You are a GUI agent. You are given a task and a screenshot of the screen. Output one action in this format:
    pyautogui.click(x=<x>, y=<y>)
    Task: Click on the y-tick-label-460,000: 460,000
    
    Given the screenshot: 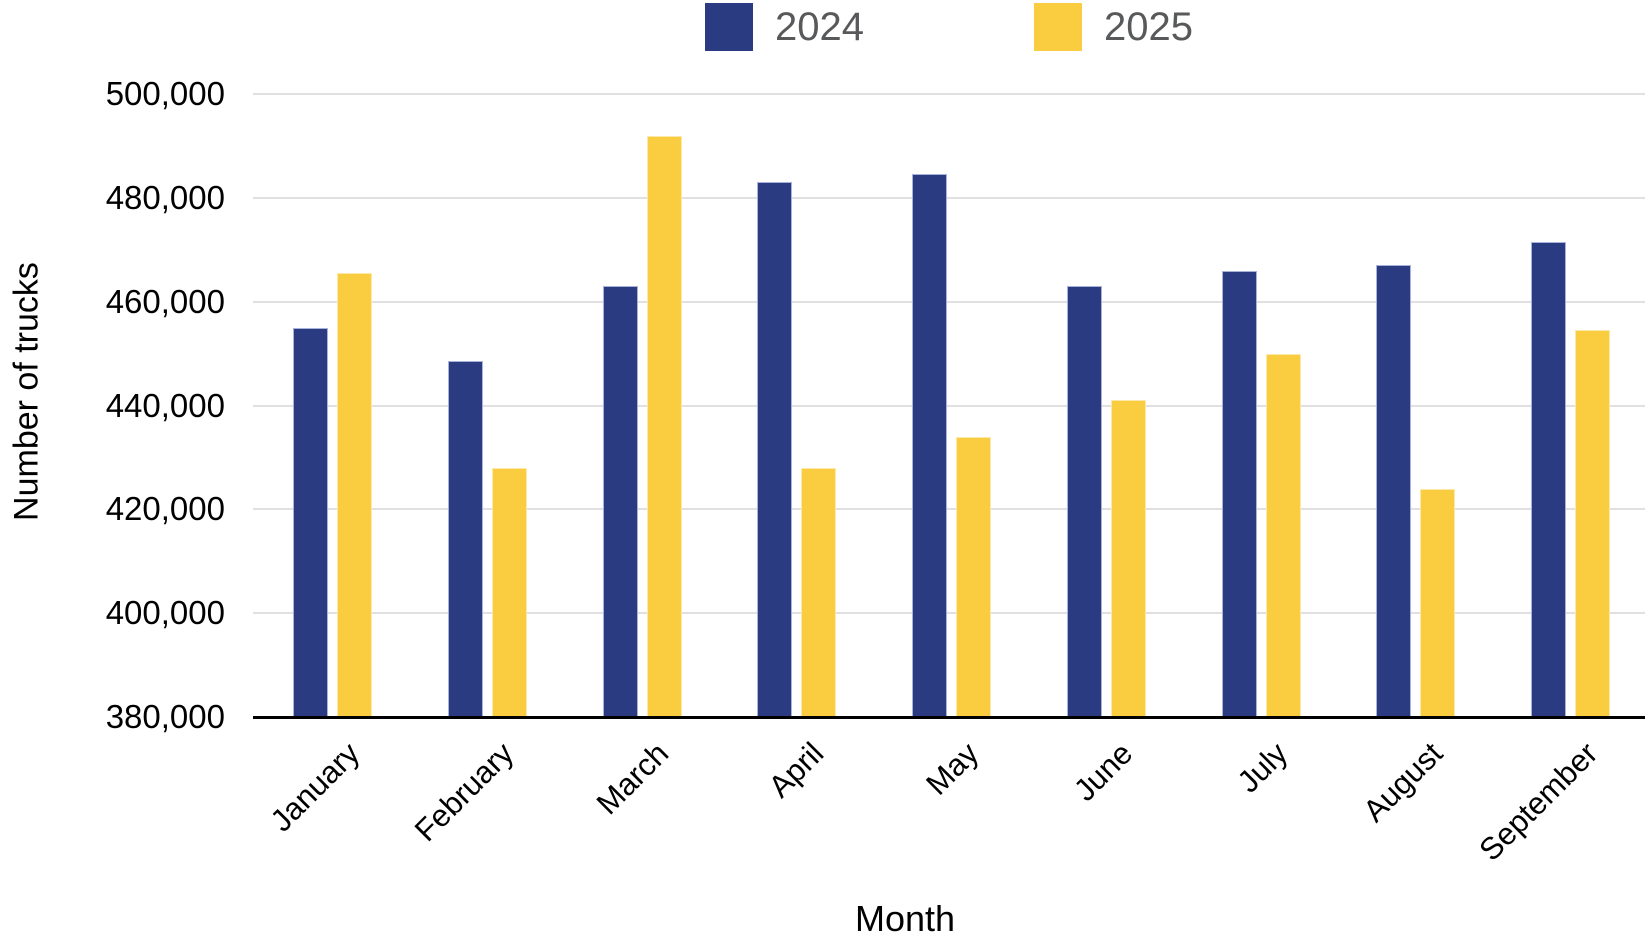 What is the action you would take?
    pyautogui.click(x=165, y=301)
    